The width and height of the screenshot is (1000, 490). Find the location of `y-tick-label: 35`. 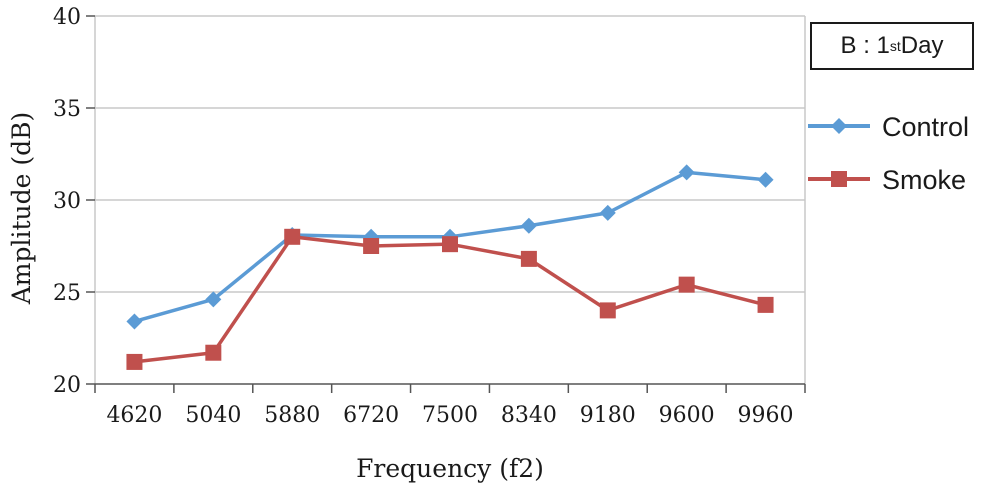

y-tick-label: 35 is located at coordinates (67, 109).